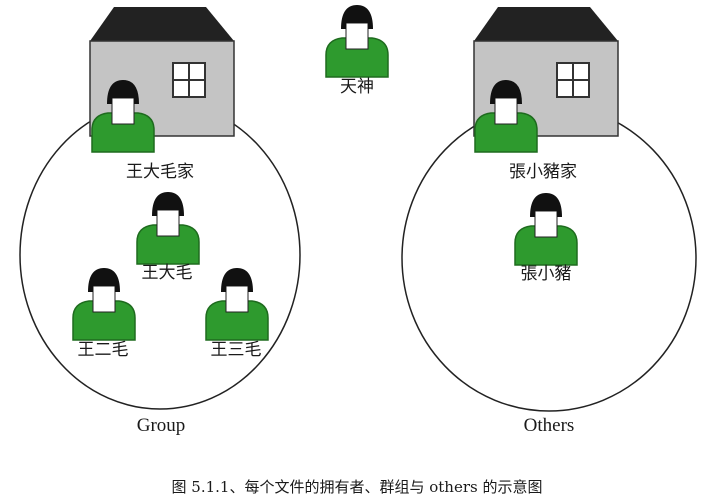 This screenshot has width=714, height=501. Describe the element at coordinates (549, 425) in the screenshot. I see `group-label: Others` at that location.